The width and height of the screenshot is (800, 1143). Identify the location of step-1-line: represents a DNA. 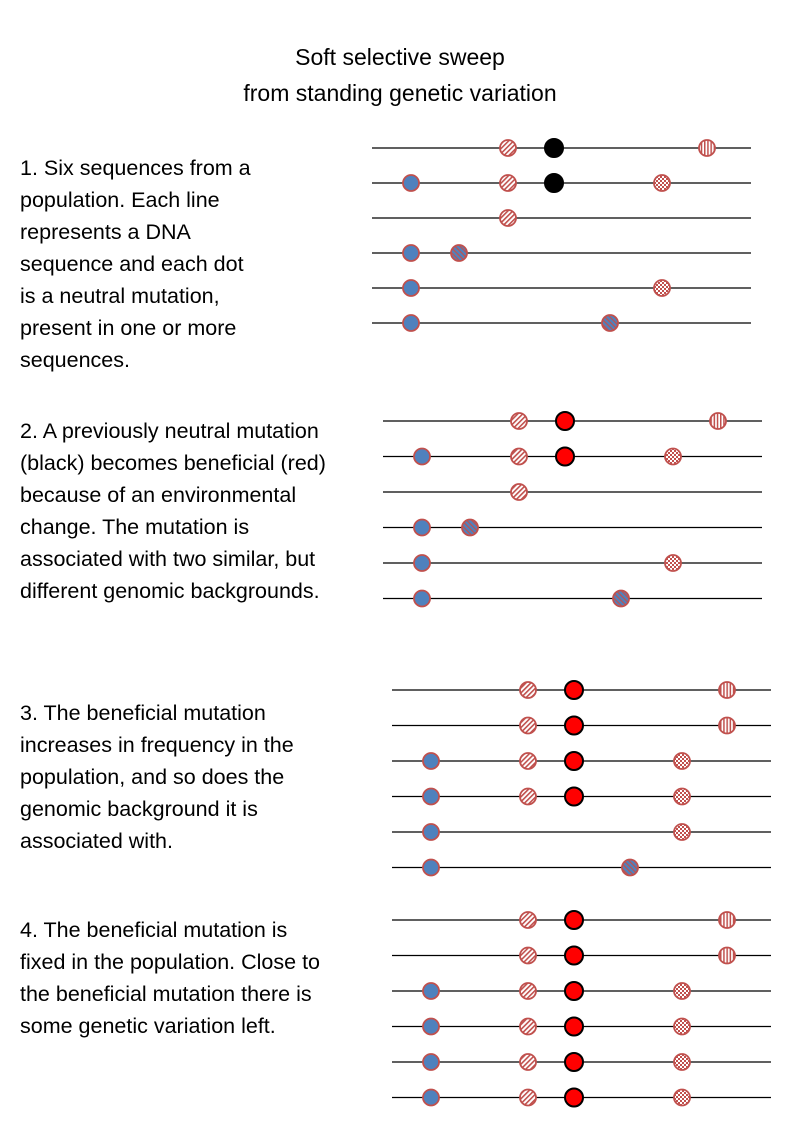
(105, 232).